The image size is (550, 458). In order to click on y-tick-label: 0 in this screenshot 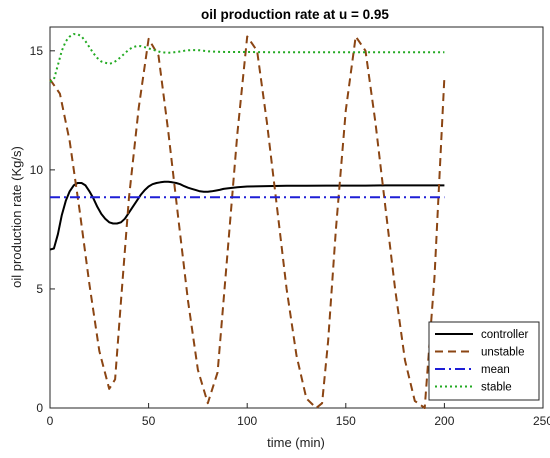, I will do `click(39, 408)`.